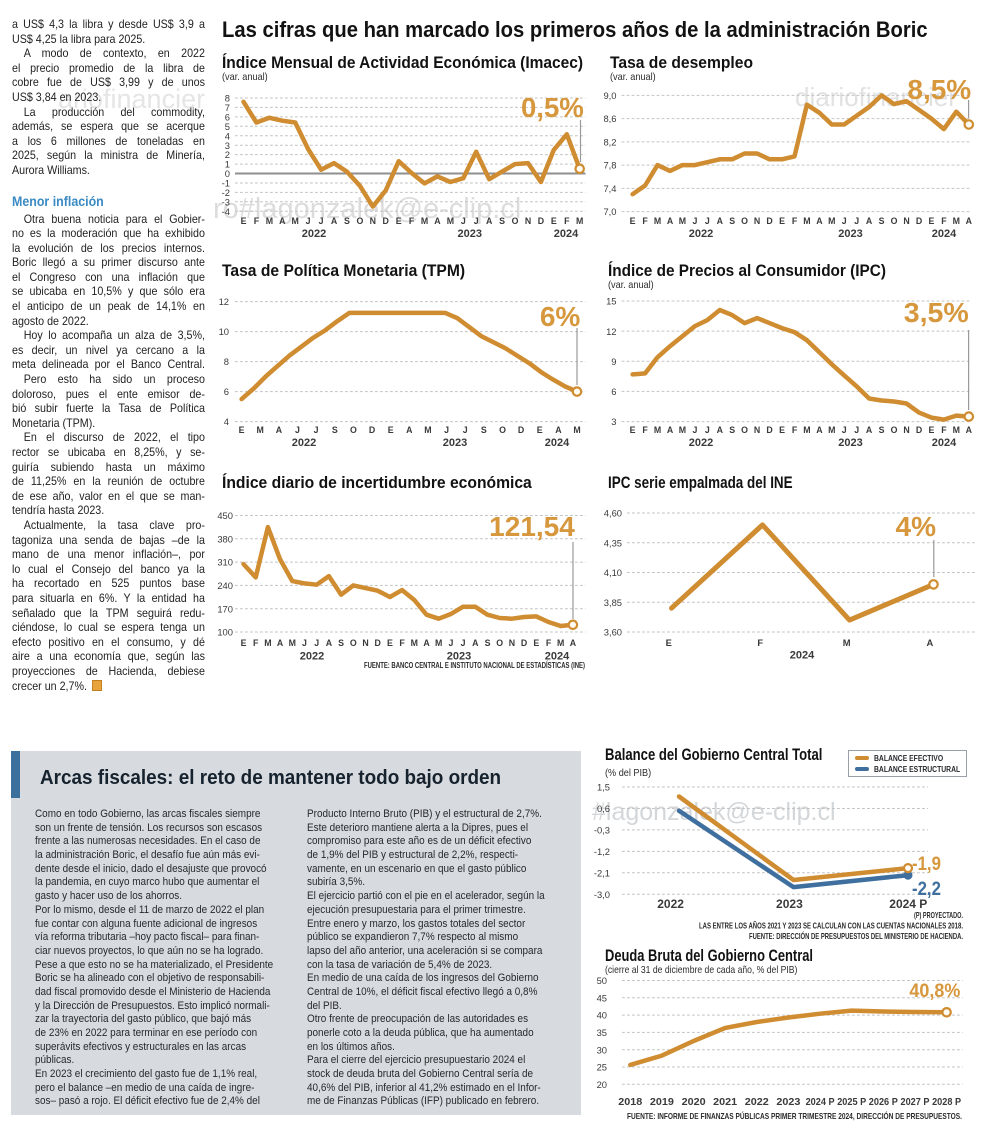  Describe the element at coordinates (227, 154) in the screenshot. I see `svg-text: 2` at that location.